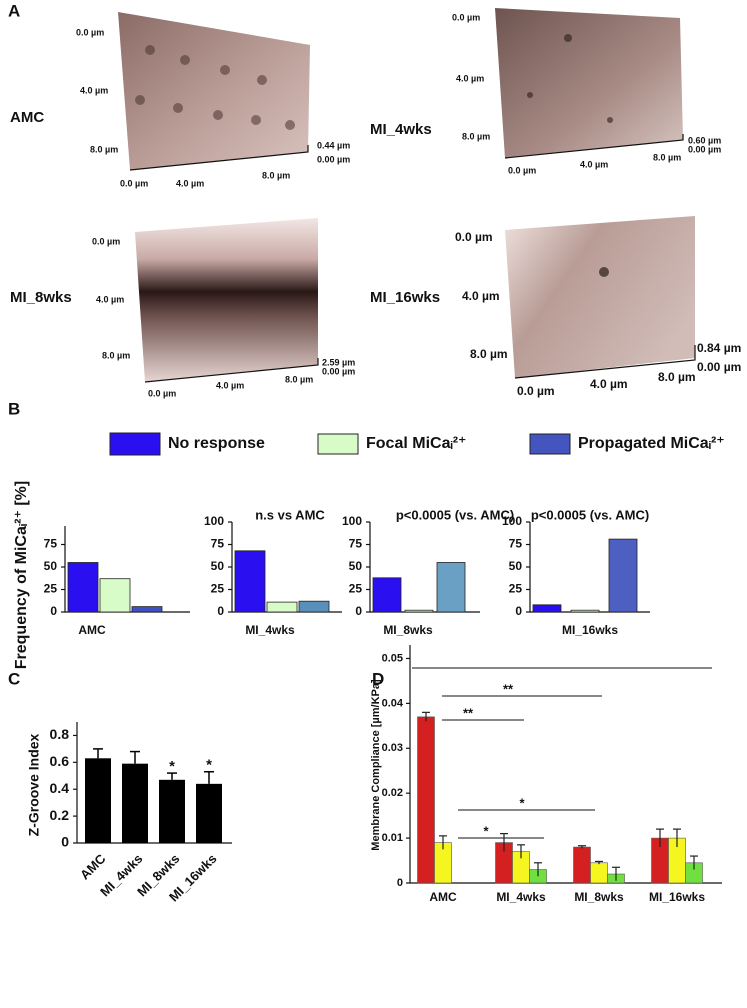 This screenshot has width=747, height=1008. I want to click on afm-z-label: 2.59 µm, so click(338, 362).